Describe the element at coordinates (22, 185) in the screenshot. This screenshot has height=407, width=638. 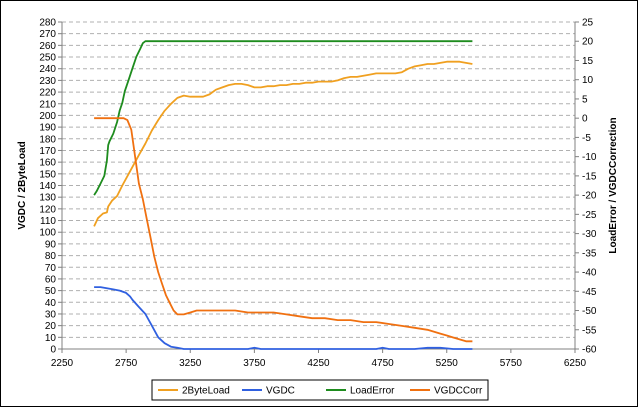
I see `y-axis-title: VGDC / 2ByteLoad` at that location.